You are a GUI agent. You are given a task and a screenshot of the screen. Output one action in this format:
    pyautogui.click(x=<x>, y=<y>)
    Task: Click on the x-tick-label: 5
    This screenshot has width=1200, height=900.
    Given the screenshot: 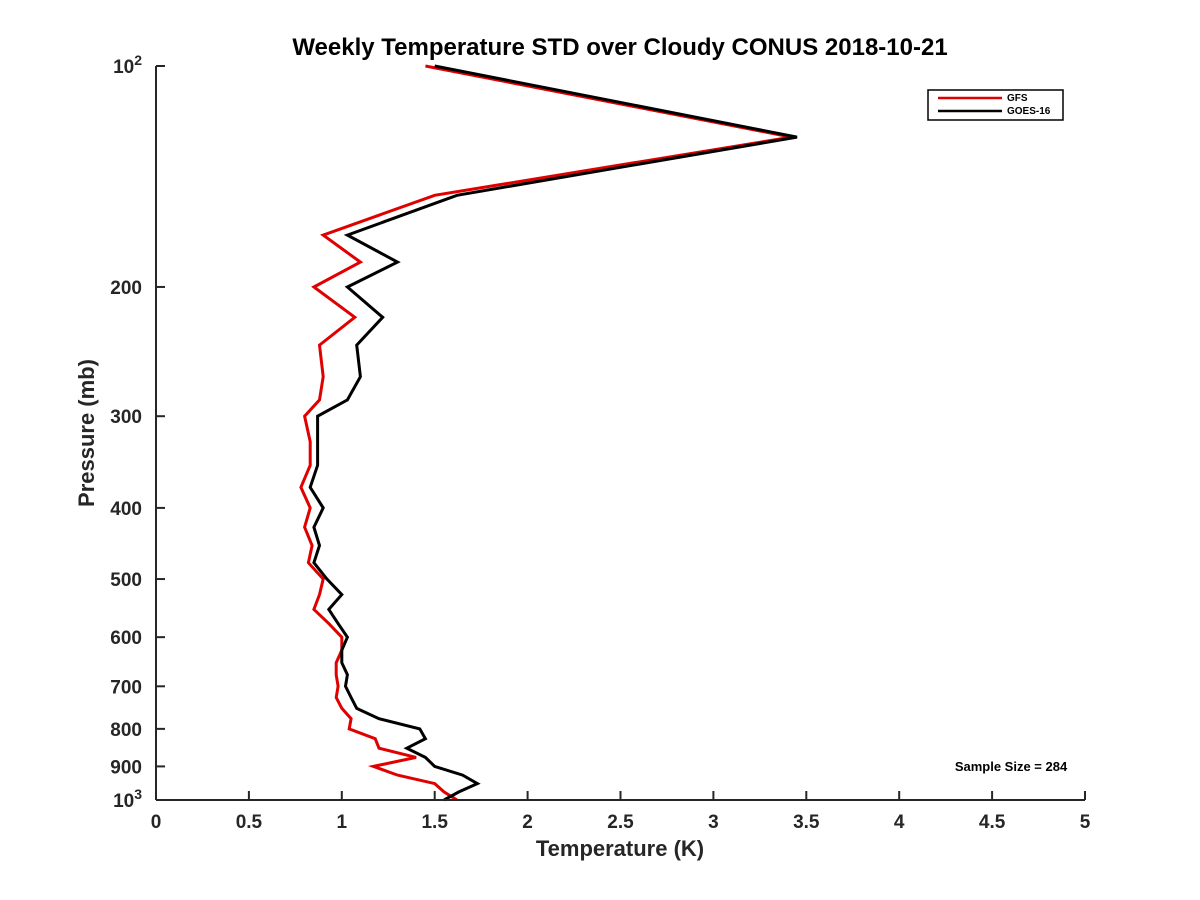 What is the action you would take?
    pyautogui.click(x=1085, y=822)
    